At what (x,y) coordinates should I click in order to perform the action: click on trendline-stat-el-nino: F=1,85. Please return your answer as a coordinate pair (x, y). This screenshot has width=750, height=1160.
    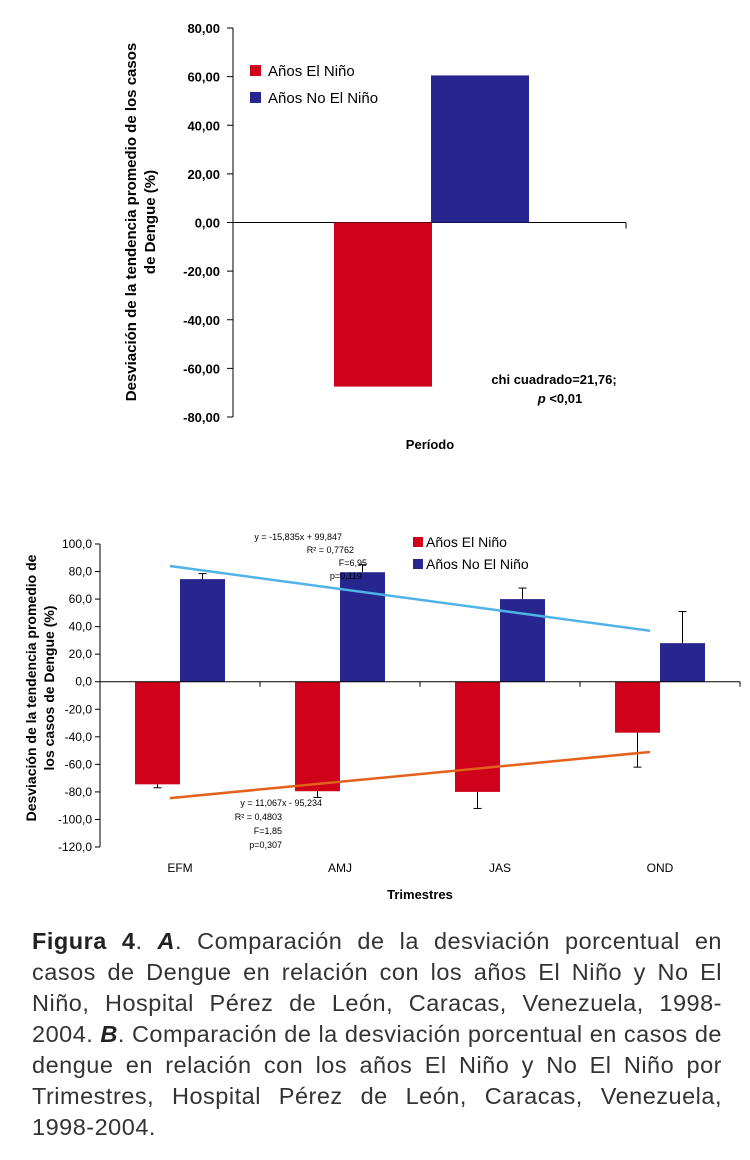
    Looking at the image, I should click on (268, 831).